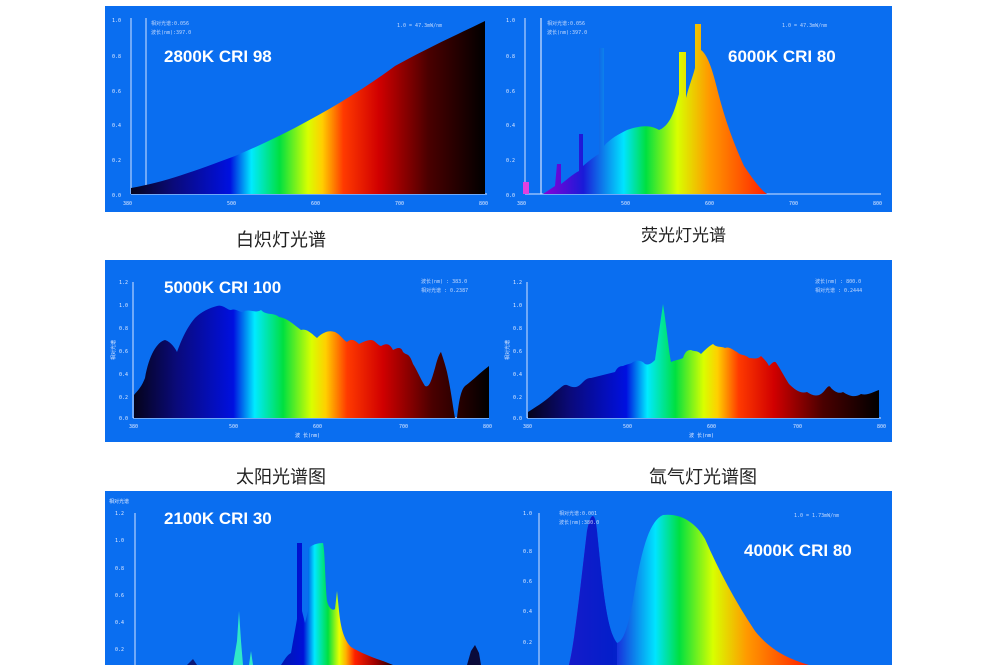 The image size is (996, 665). What do you see at coordinates (694, 112) in the screenshot?
I see `spectrum-chart-fluorescent: 1.0 0.8 0.6 0.4 0.2 0.0 380 500 600 700 800` at bounding box center [694, 112].